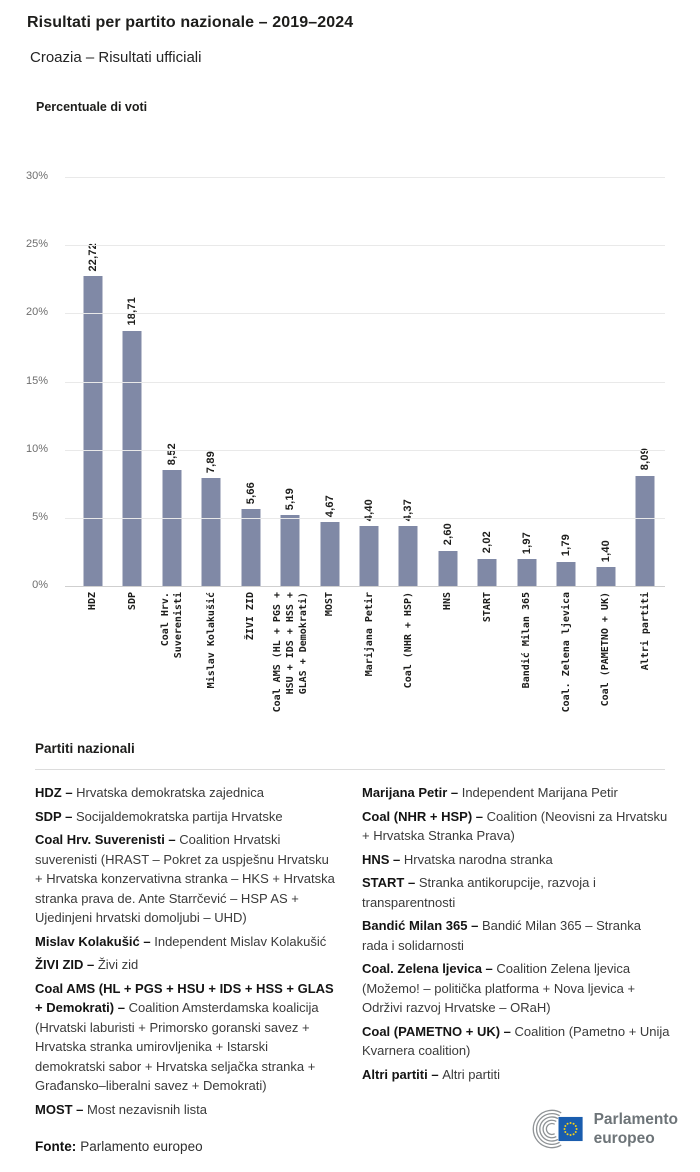 This screenshot has height=1172, width=700. I want to click on legend-description: Hrvatska narodna stranka, so click(478, 859).